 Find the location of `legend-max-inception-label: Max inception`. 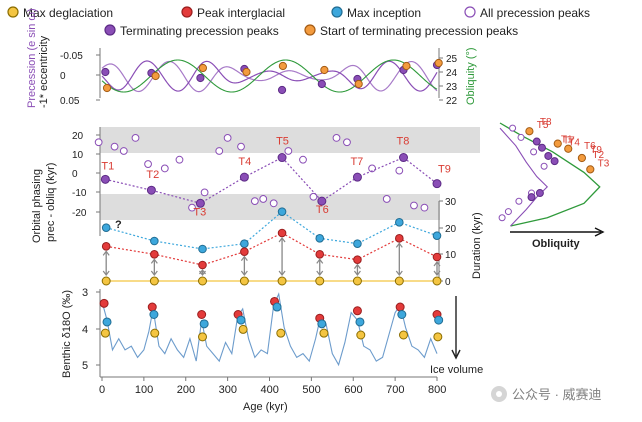

legend-max-inception-label: Max inception is located at coordinates (384, 13).